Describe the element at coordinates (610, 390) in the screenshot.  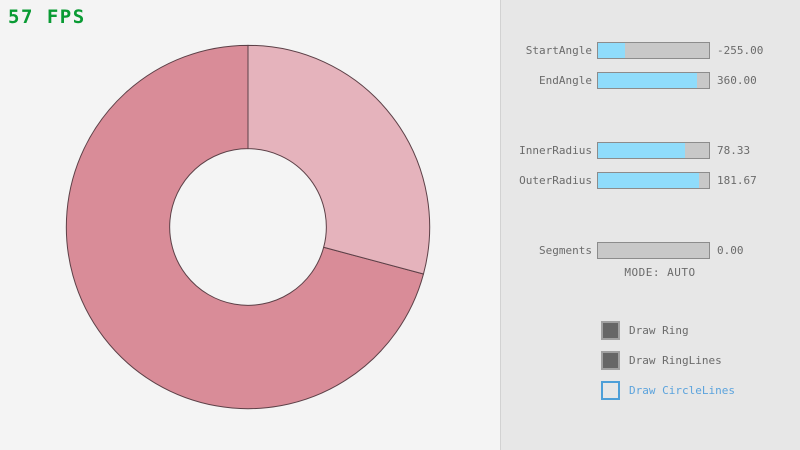
I see `checkbox-unchecked-icon` at that location.